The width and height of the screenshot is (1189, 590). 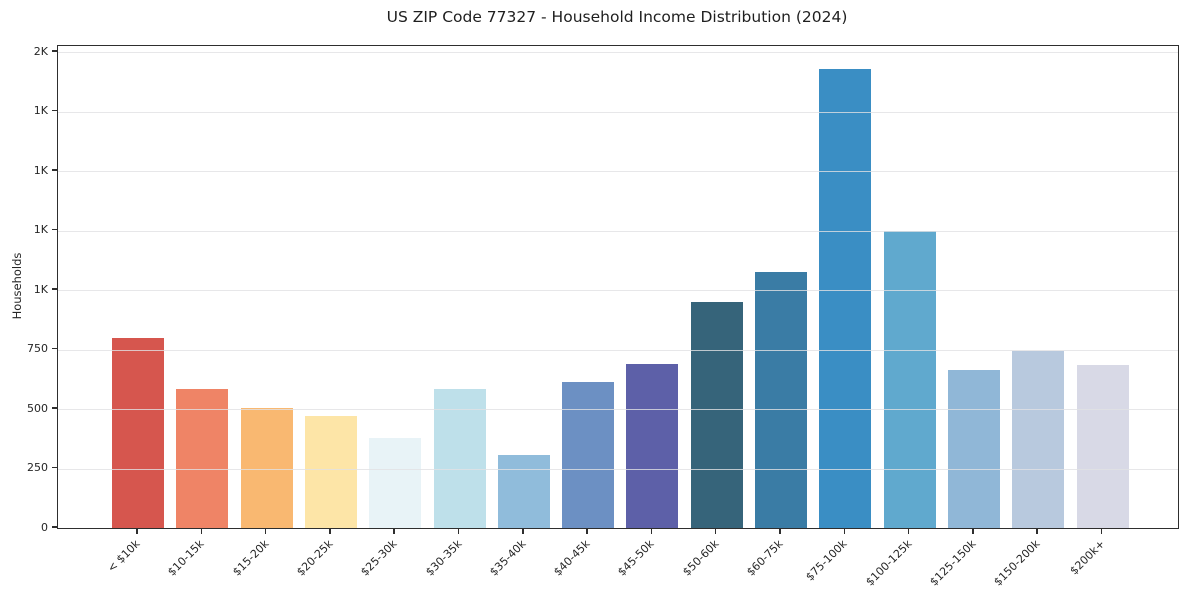 What do you see at coordinates (315, 558) in the screenshot?
I see `x-tick-label: $20-25k` at bounding box center [315, 558].